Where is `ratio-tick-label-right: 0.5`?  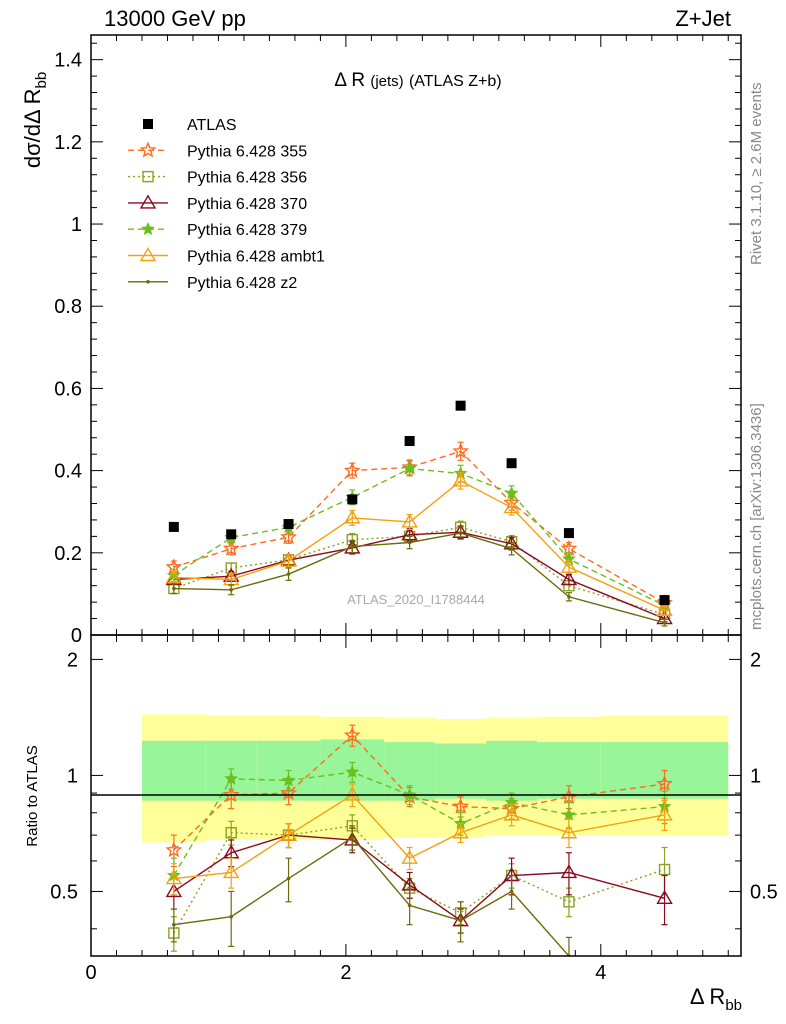 ratio-tick-label-right: 0.5 is located at coordinates (764, 892).